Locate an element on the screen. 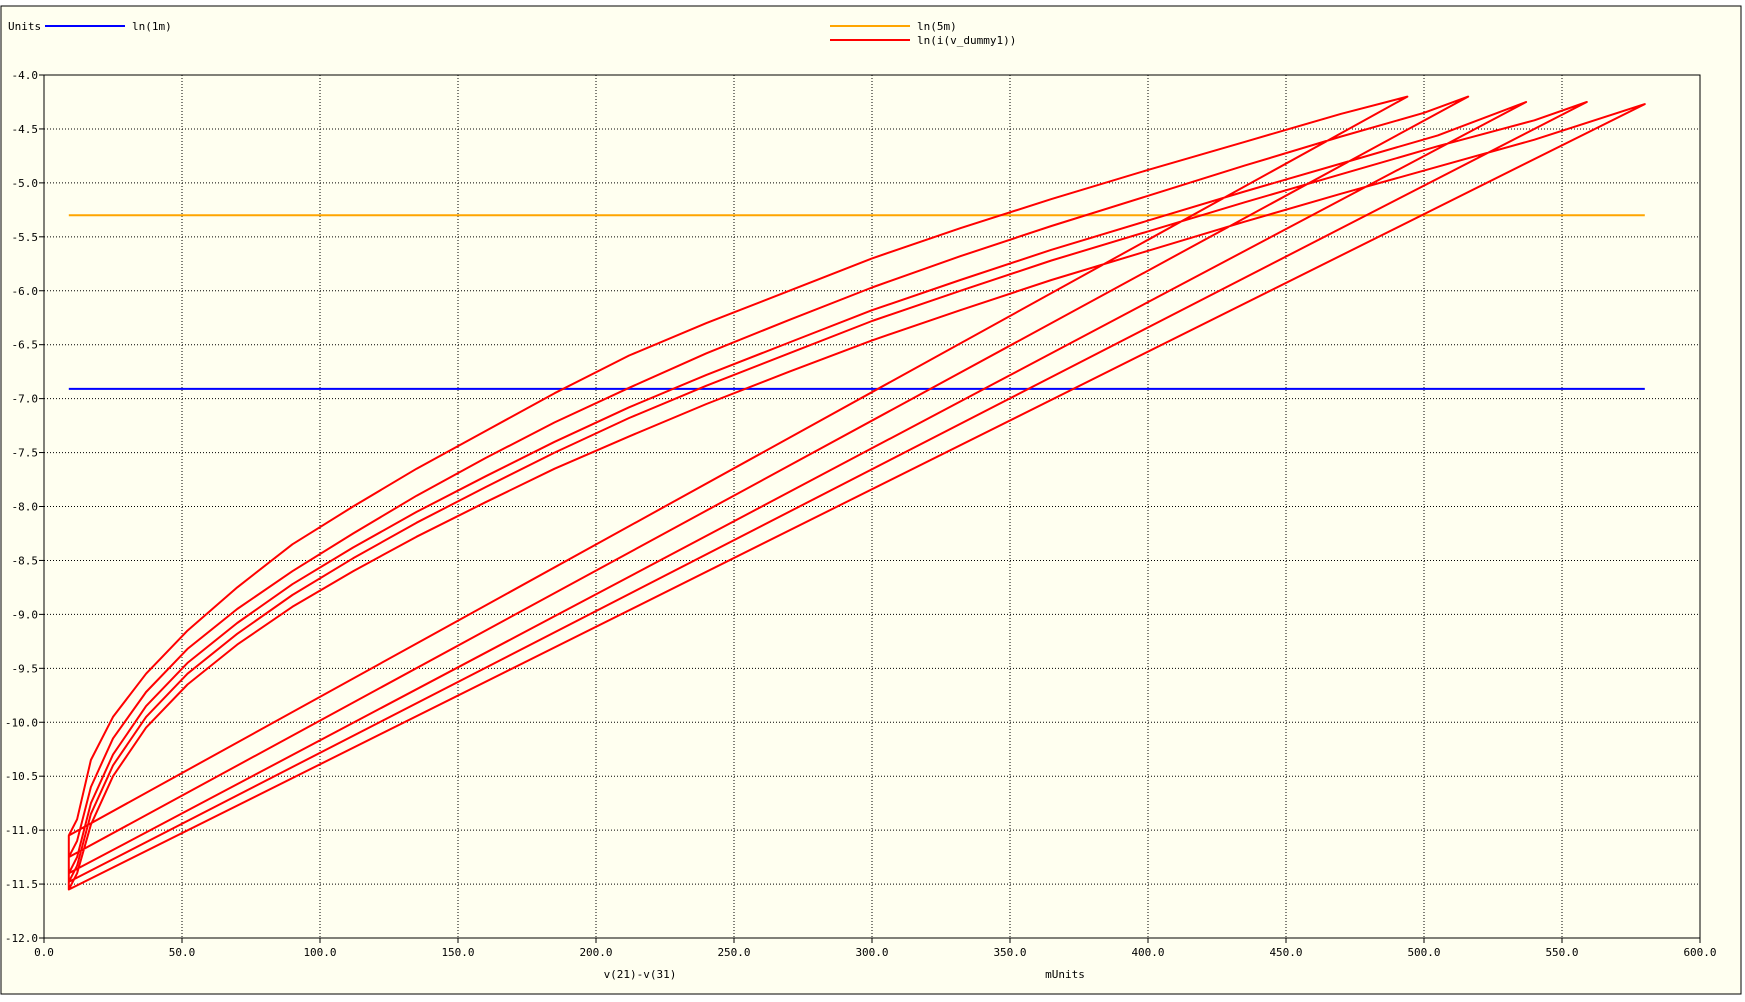 The image size is (1745, 1002). legend-label-ln-i-vdummy1: ln(i(v_dummy1)) is located at coordinates (966, 40).